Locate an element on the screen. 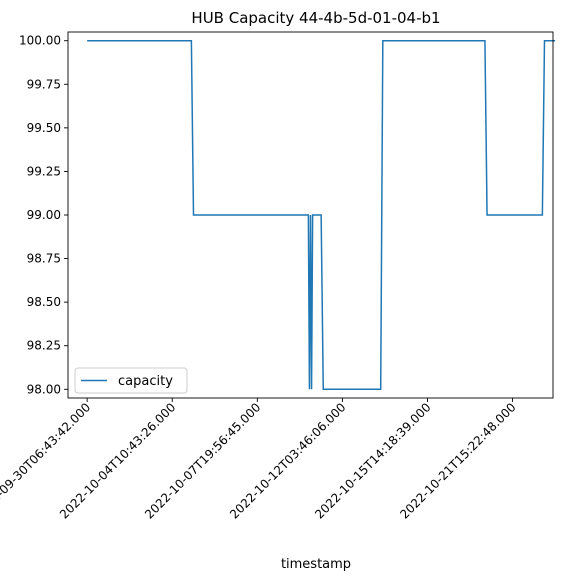  y-tick-label: 98.50 is located at coordinates (44, 302).